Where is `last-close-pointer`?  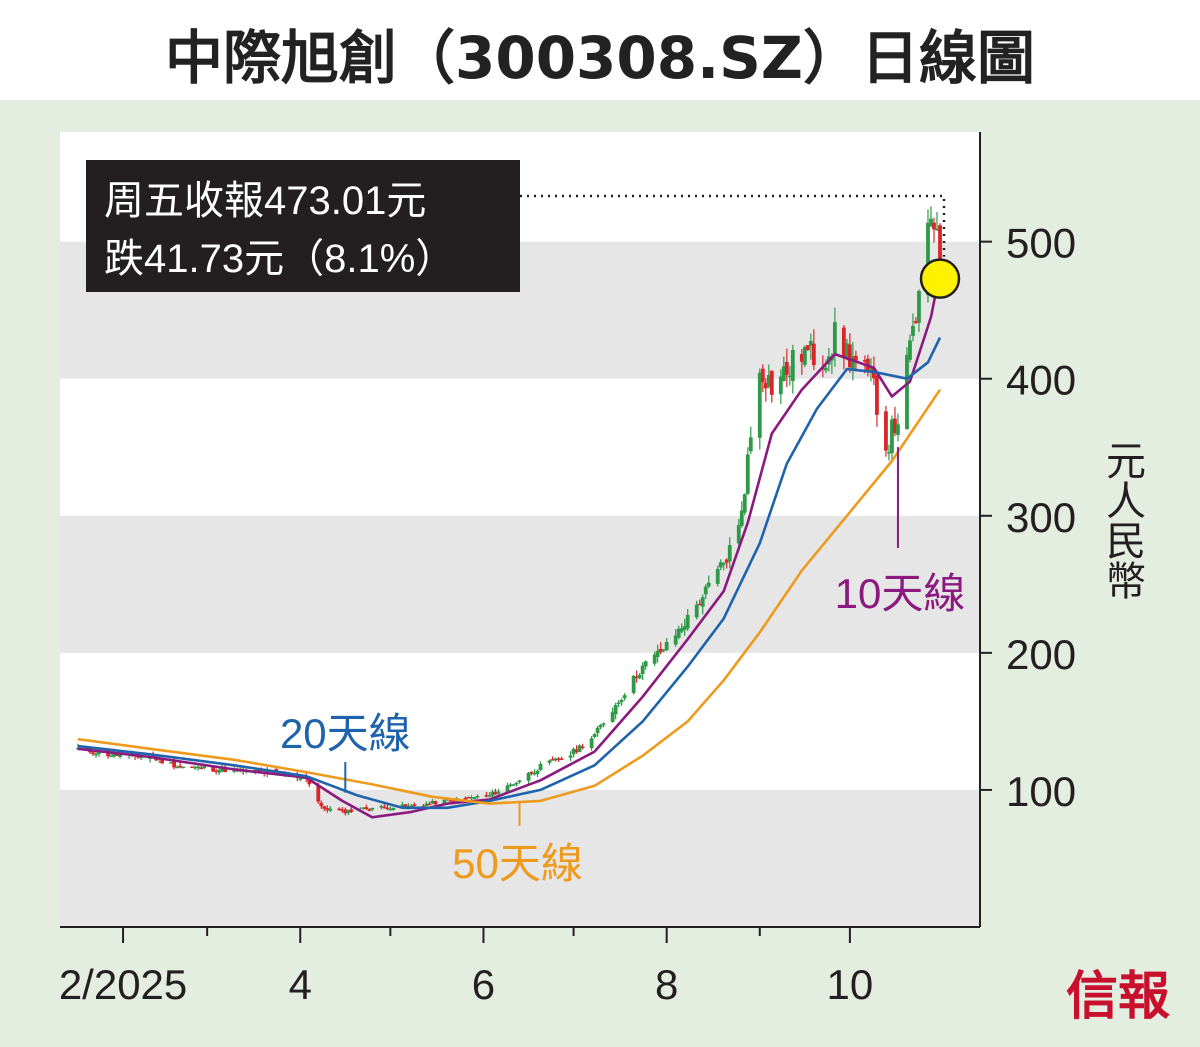 last-close-pointer is located at coordinates (733, 225).